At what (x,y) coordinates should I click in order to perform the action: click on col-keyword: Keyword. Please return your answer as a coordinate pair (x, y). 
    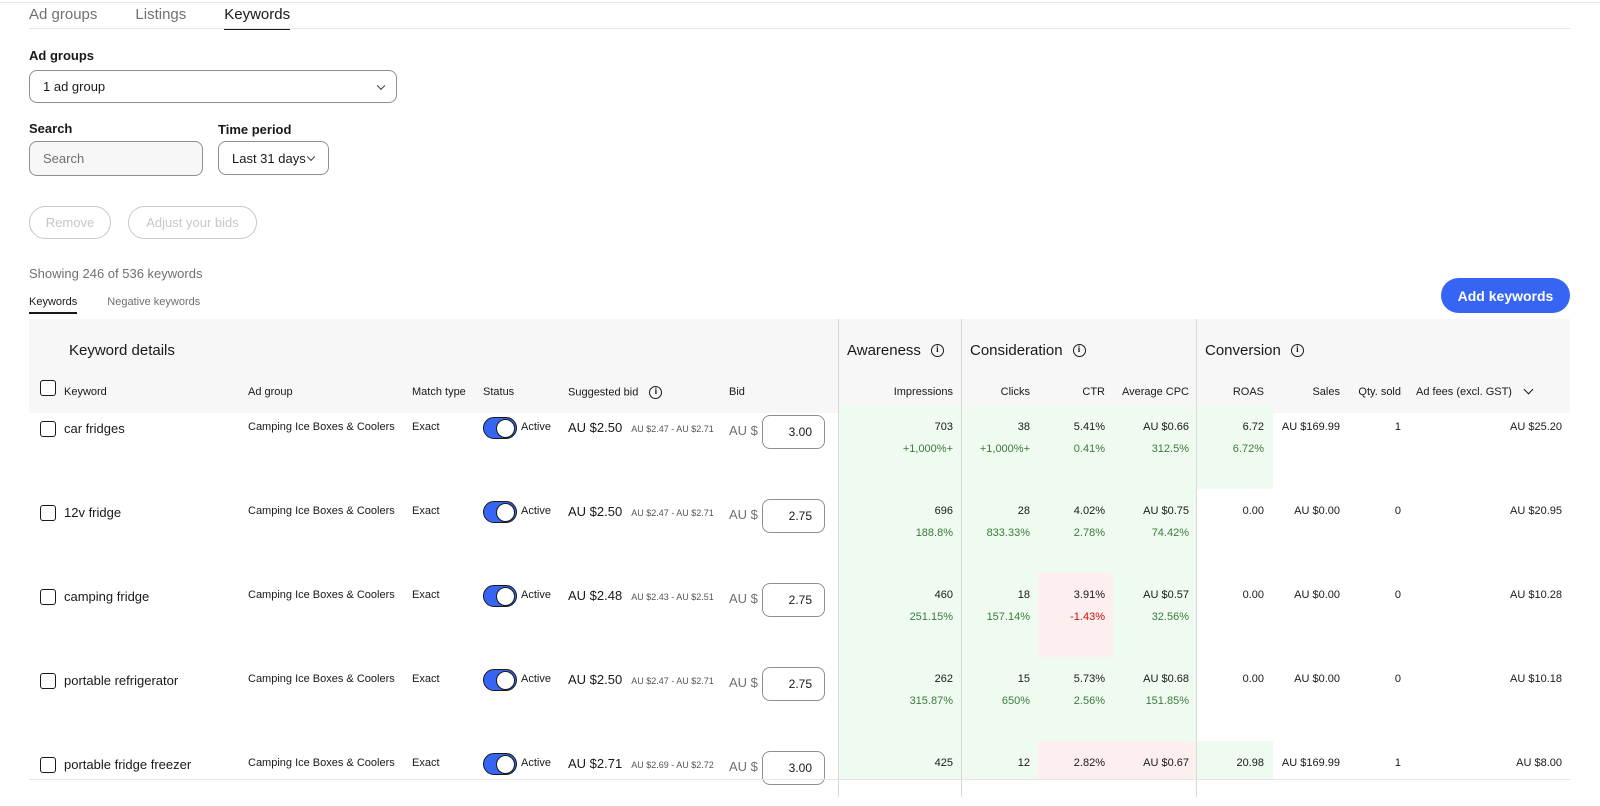
    Looking at the image, I should click on (85, 392).